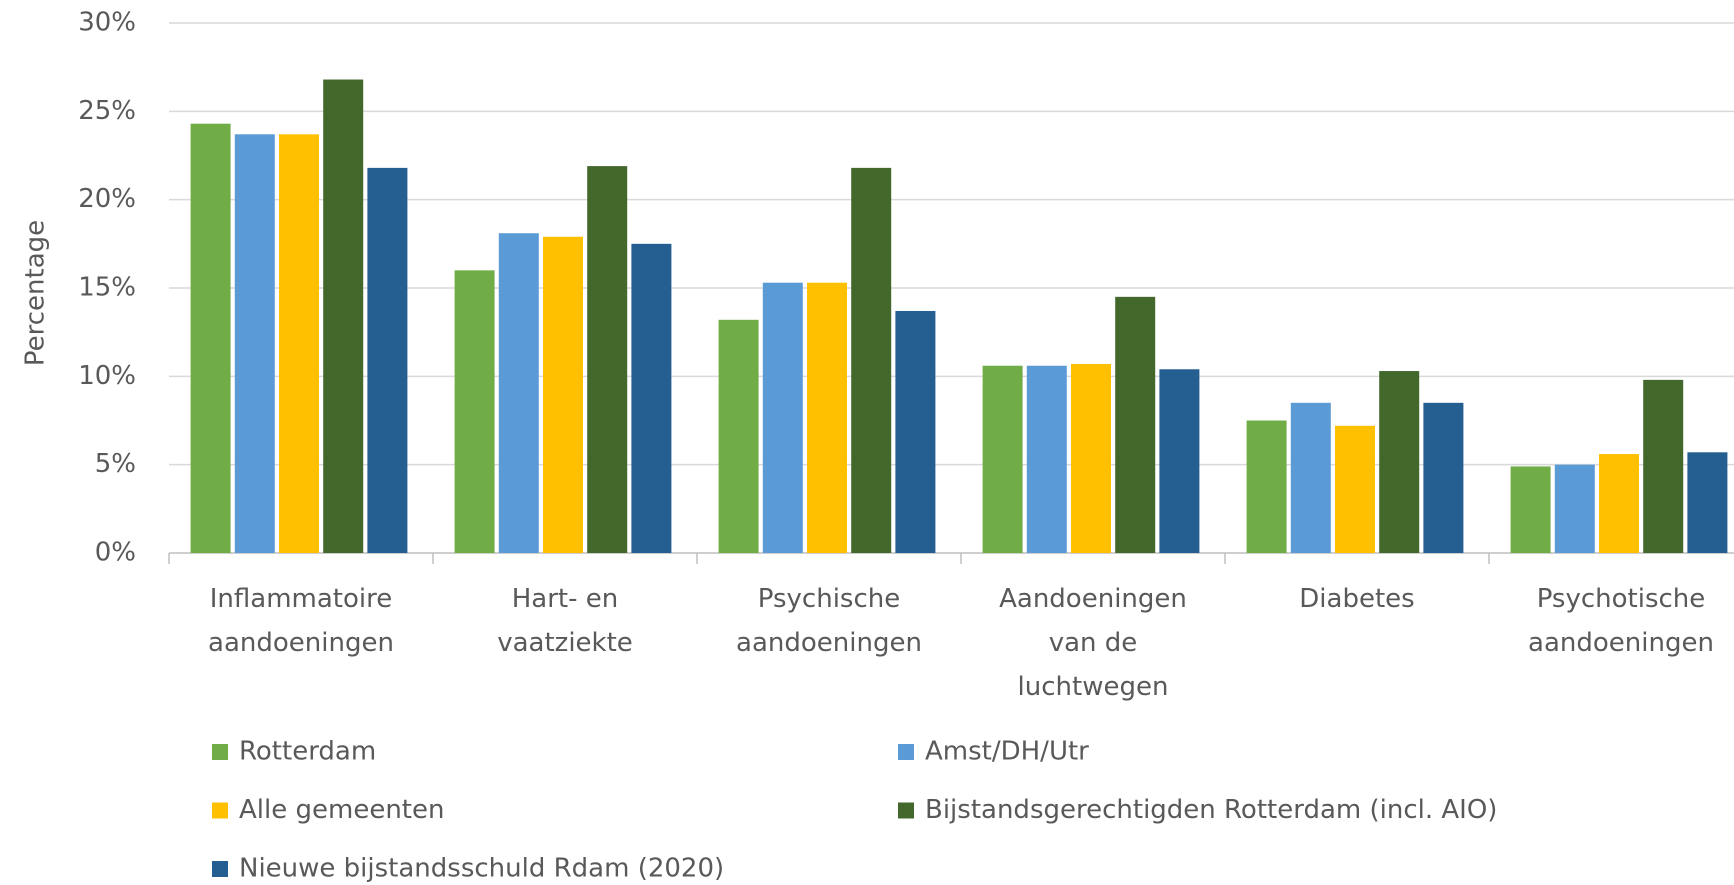  I want to click on y-axis-label: Percentage, so click(36, 293).